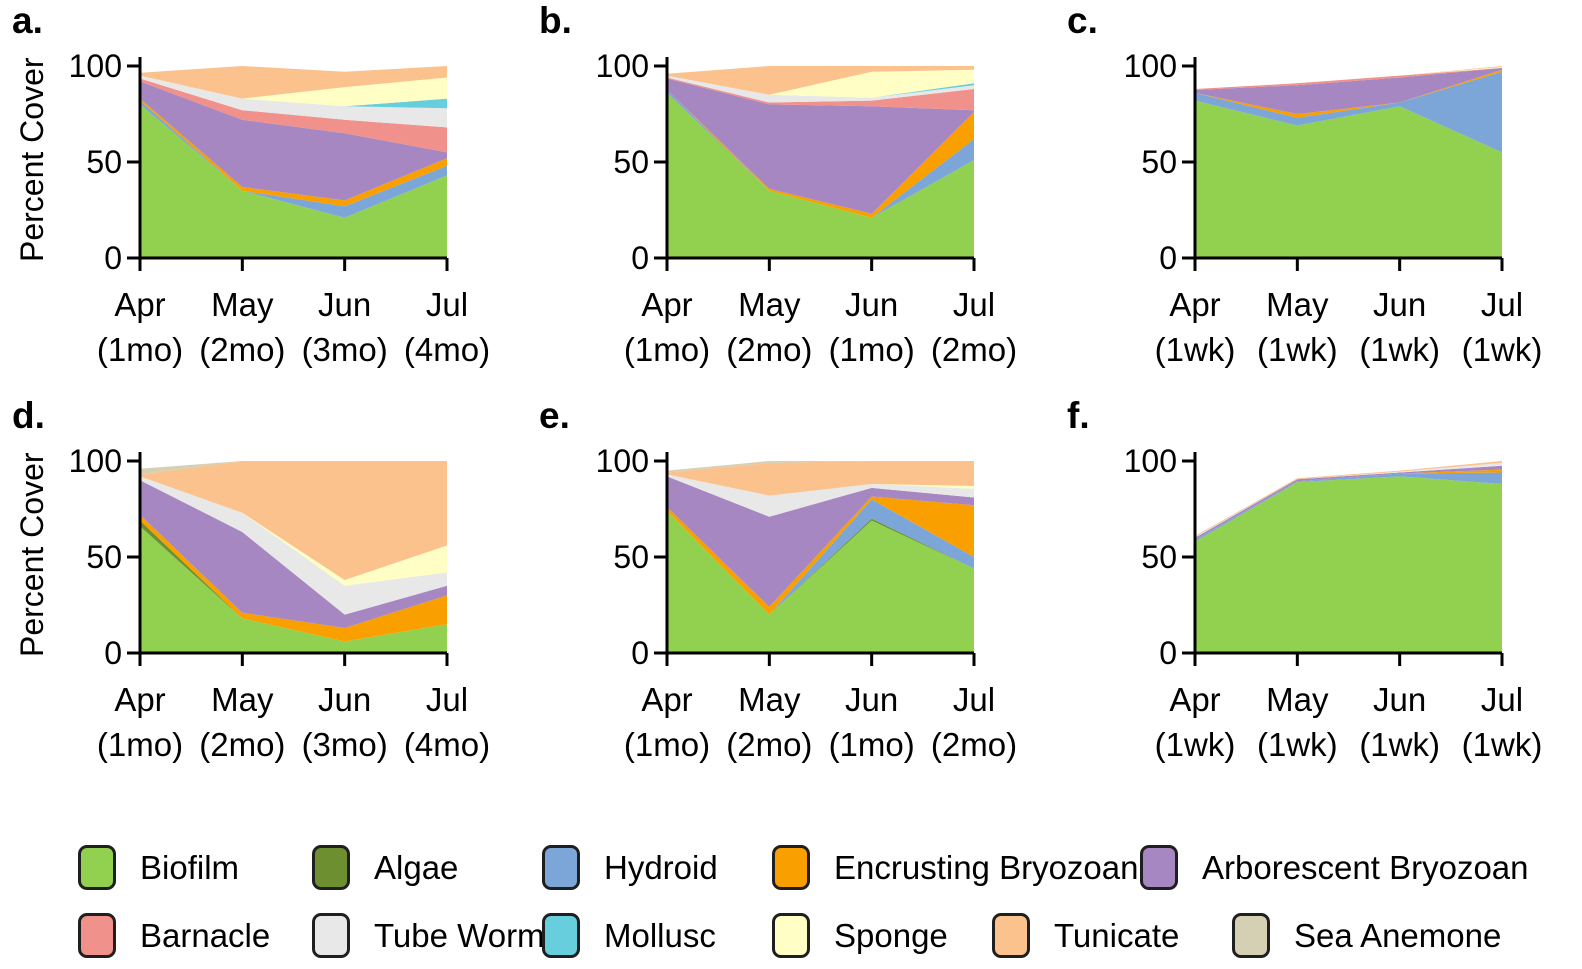 Image resolution: width=1582 pixels, height=969 pixels. Describe the element at coordinates (660, 935) in the screenshot. I see `legend-label: Mollusc` at that location.